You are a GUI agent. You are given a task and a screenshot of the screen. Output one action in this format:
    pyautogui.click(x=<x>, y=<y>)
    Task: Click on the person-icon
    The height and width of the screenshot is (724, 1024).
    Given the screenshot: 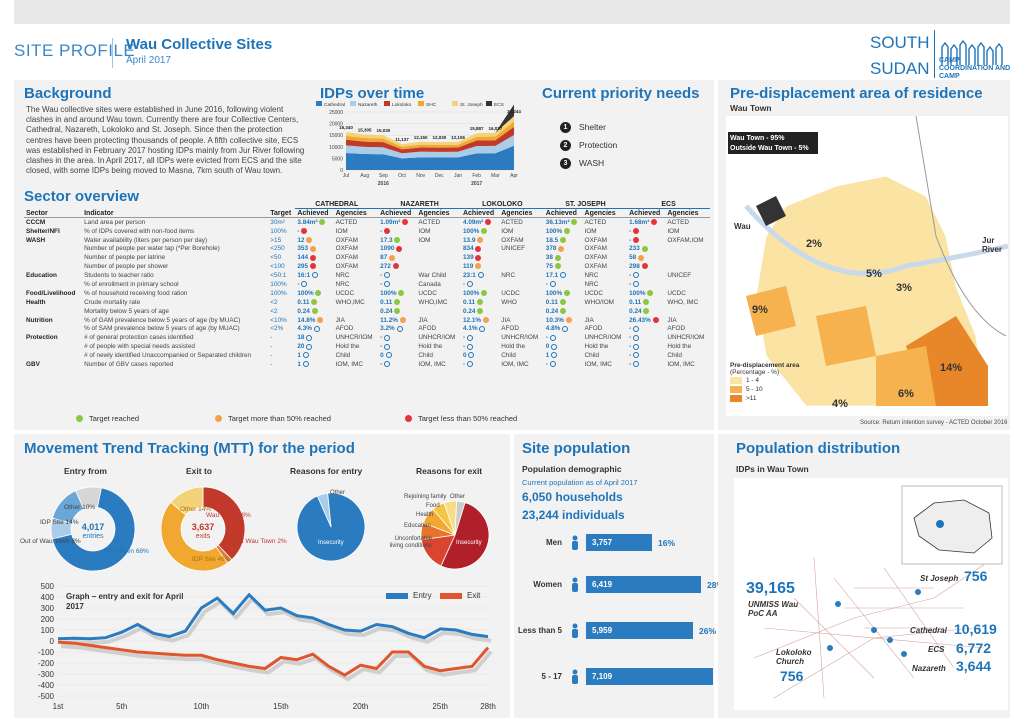 What is the action you would take?
    pyautogui.click(x=575, y=585)
    